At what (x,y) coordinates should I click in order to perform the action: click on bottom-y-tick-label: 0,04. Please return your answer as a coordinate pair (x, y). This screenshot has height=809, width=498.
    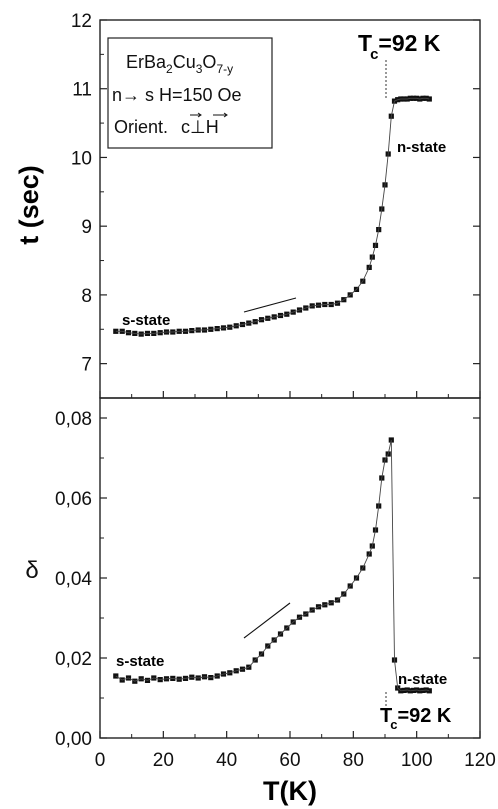
    Looking at the image, I should click on (73, 579).